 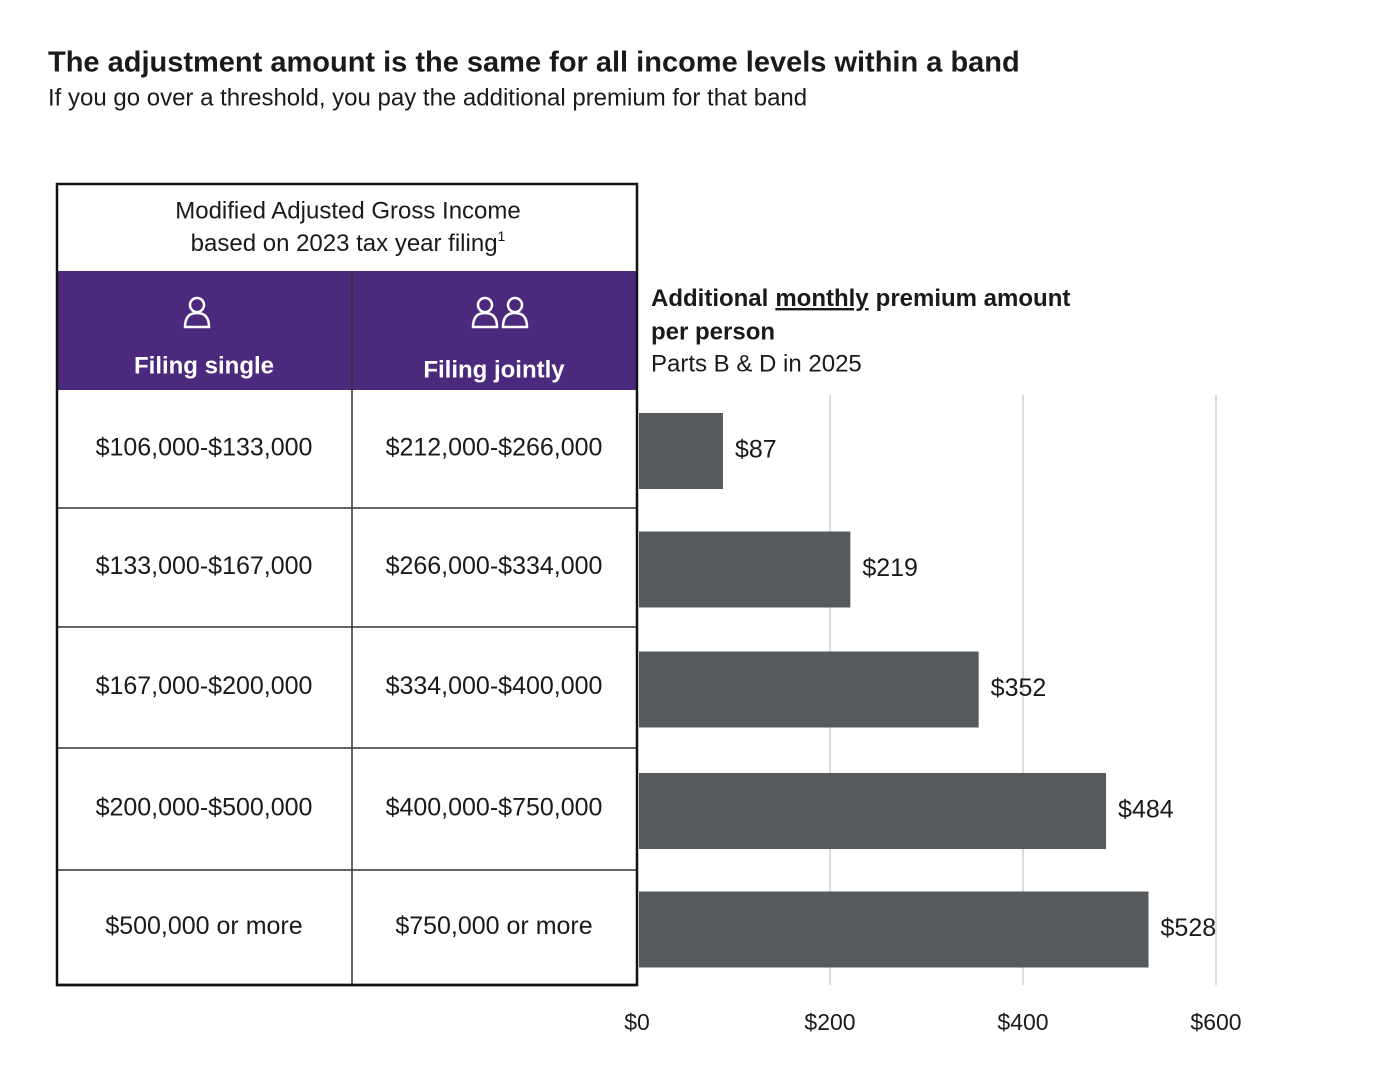 What do you see at coordinates (344, 243) in the screenshot?
I see `table-header-line: based on 2023 tax year filing` at bounding box center [344, 243].